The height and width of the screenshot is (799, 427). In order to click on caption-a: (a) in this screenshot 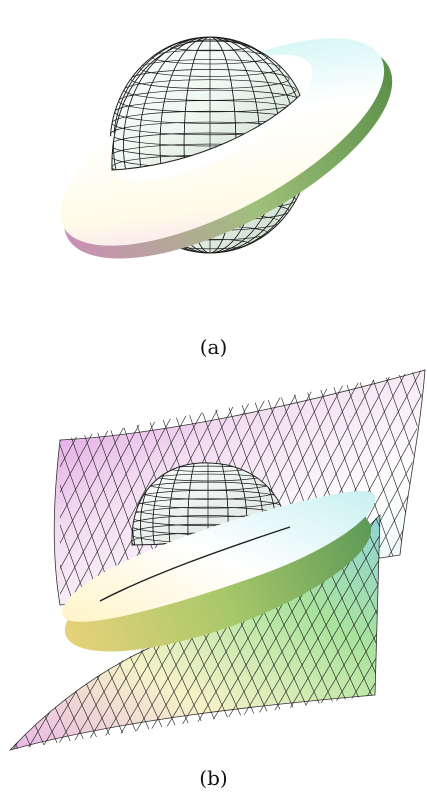, I will do `click(213, 347)`.